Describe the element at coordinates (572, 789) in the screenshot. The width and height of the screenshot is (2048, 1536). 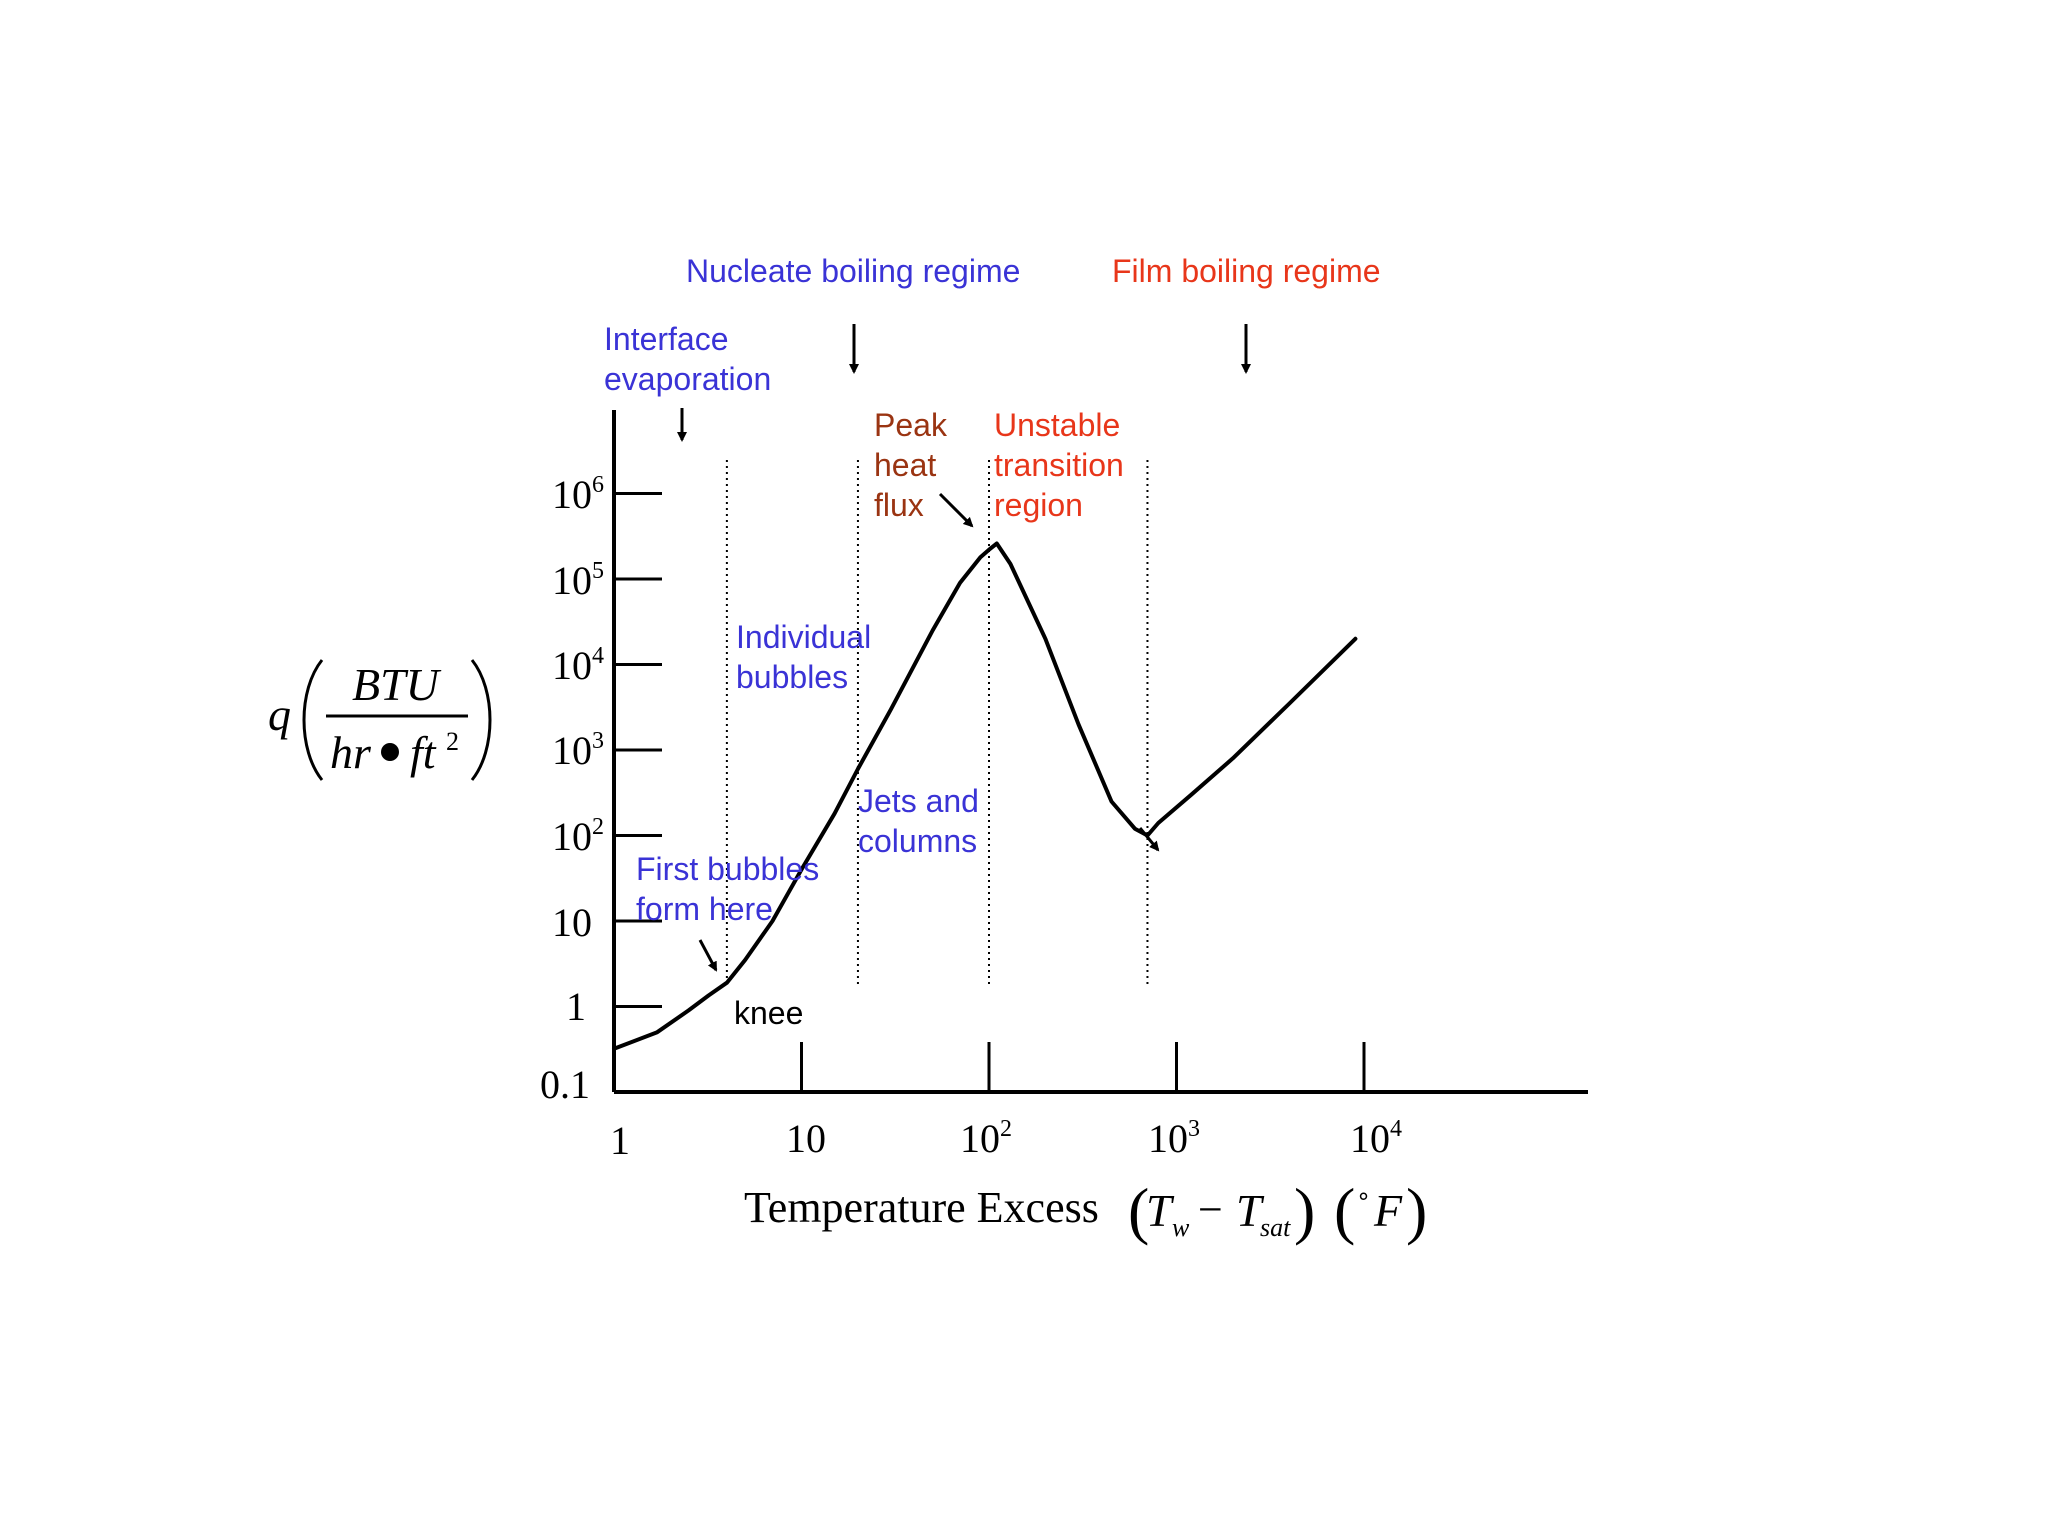
I see `y-tick-labels: 0.1 1 10 10² 10³ 10⁴ 10⁵ 10⁶` at that location.